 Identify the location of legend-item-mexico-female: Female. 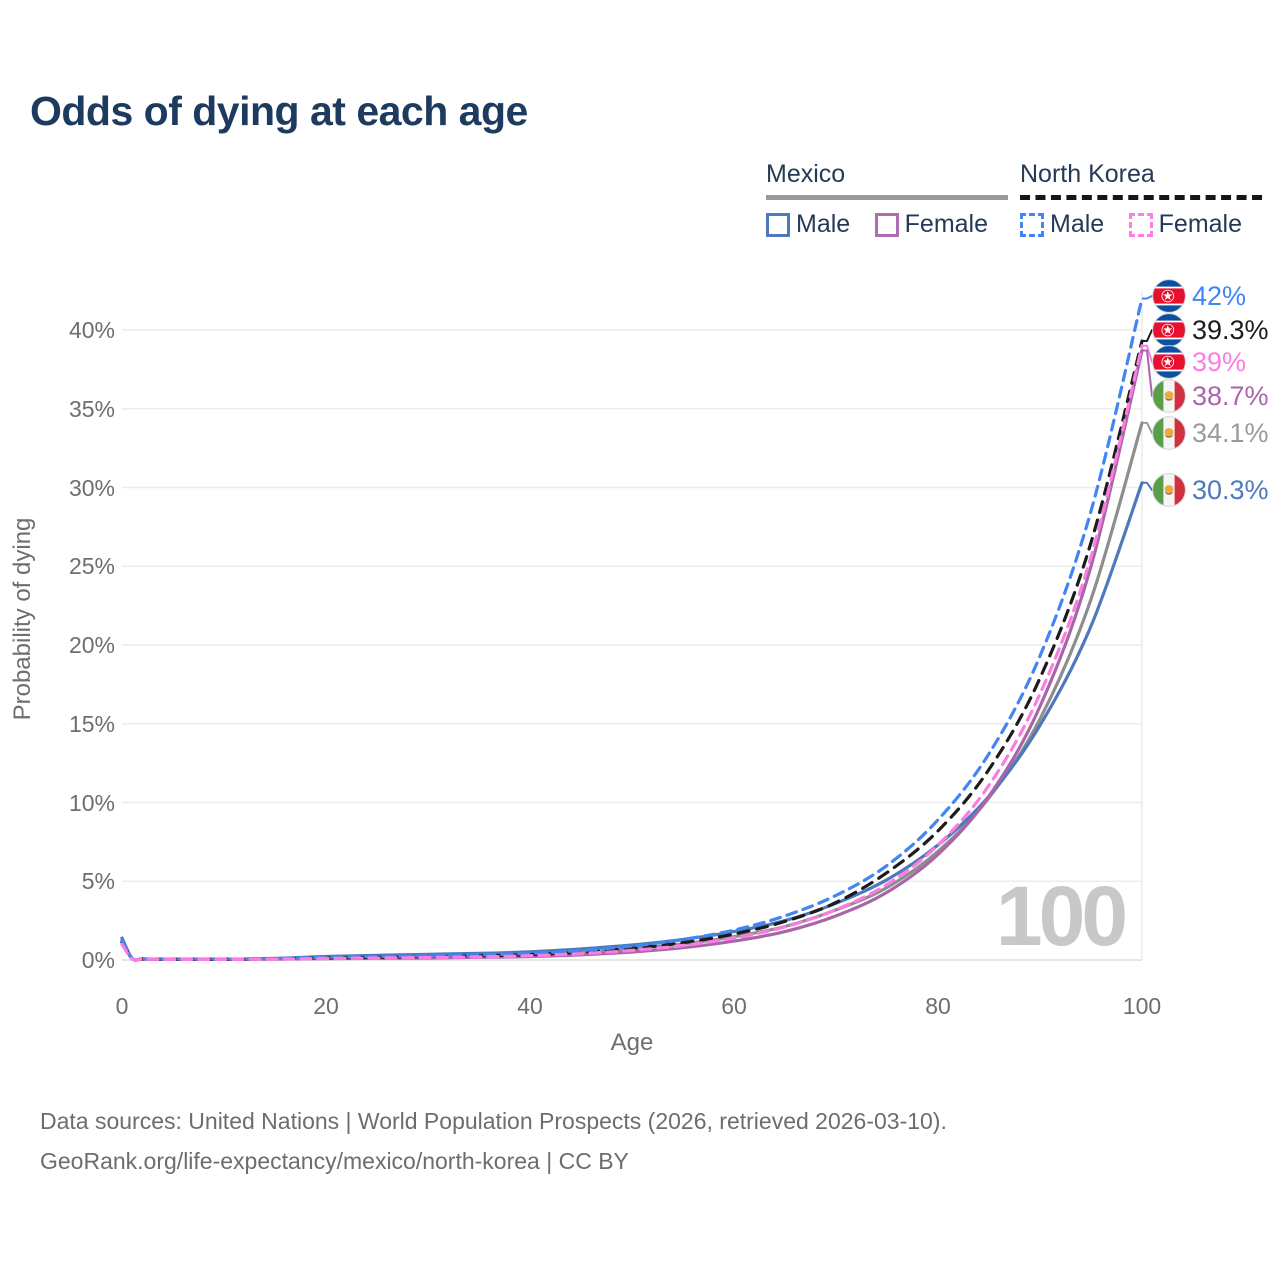
(931, 224).